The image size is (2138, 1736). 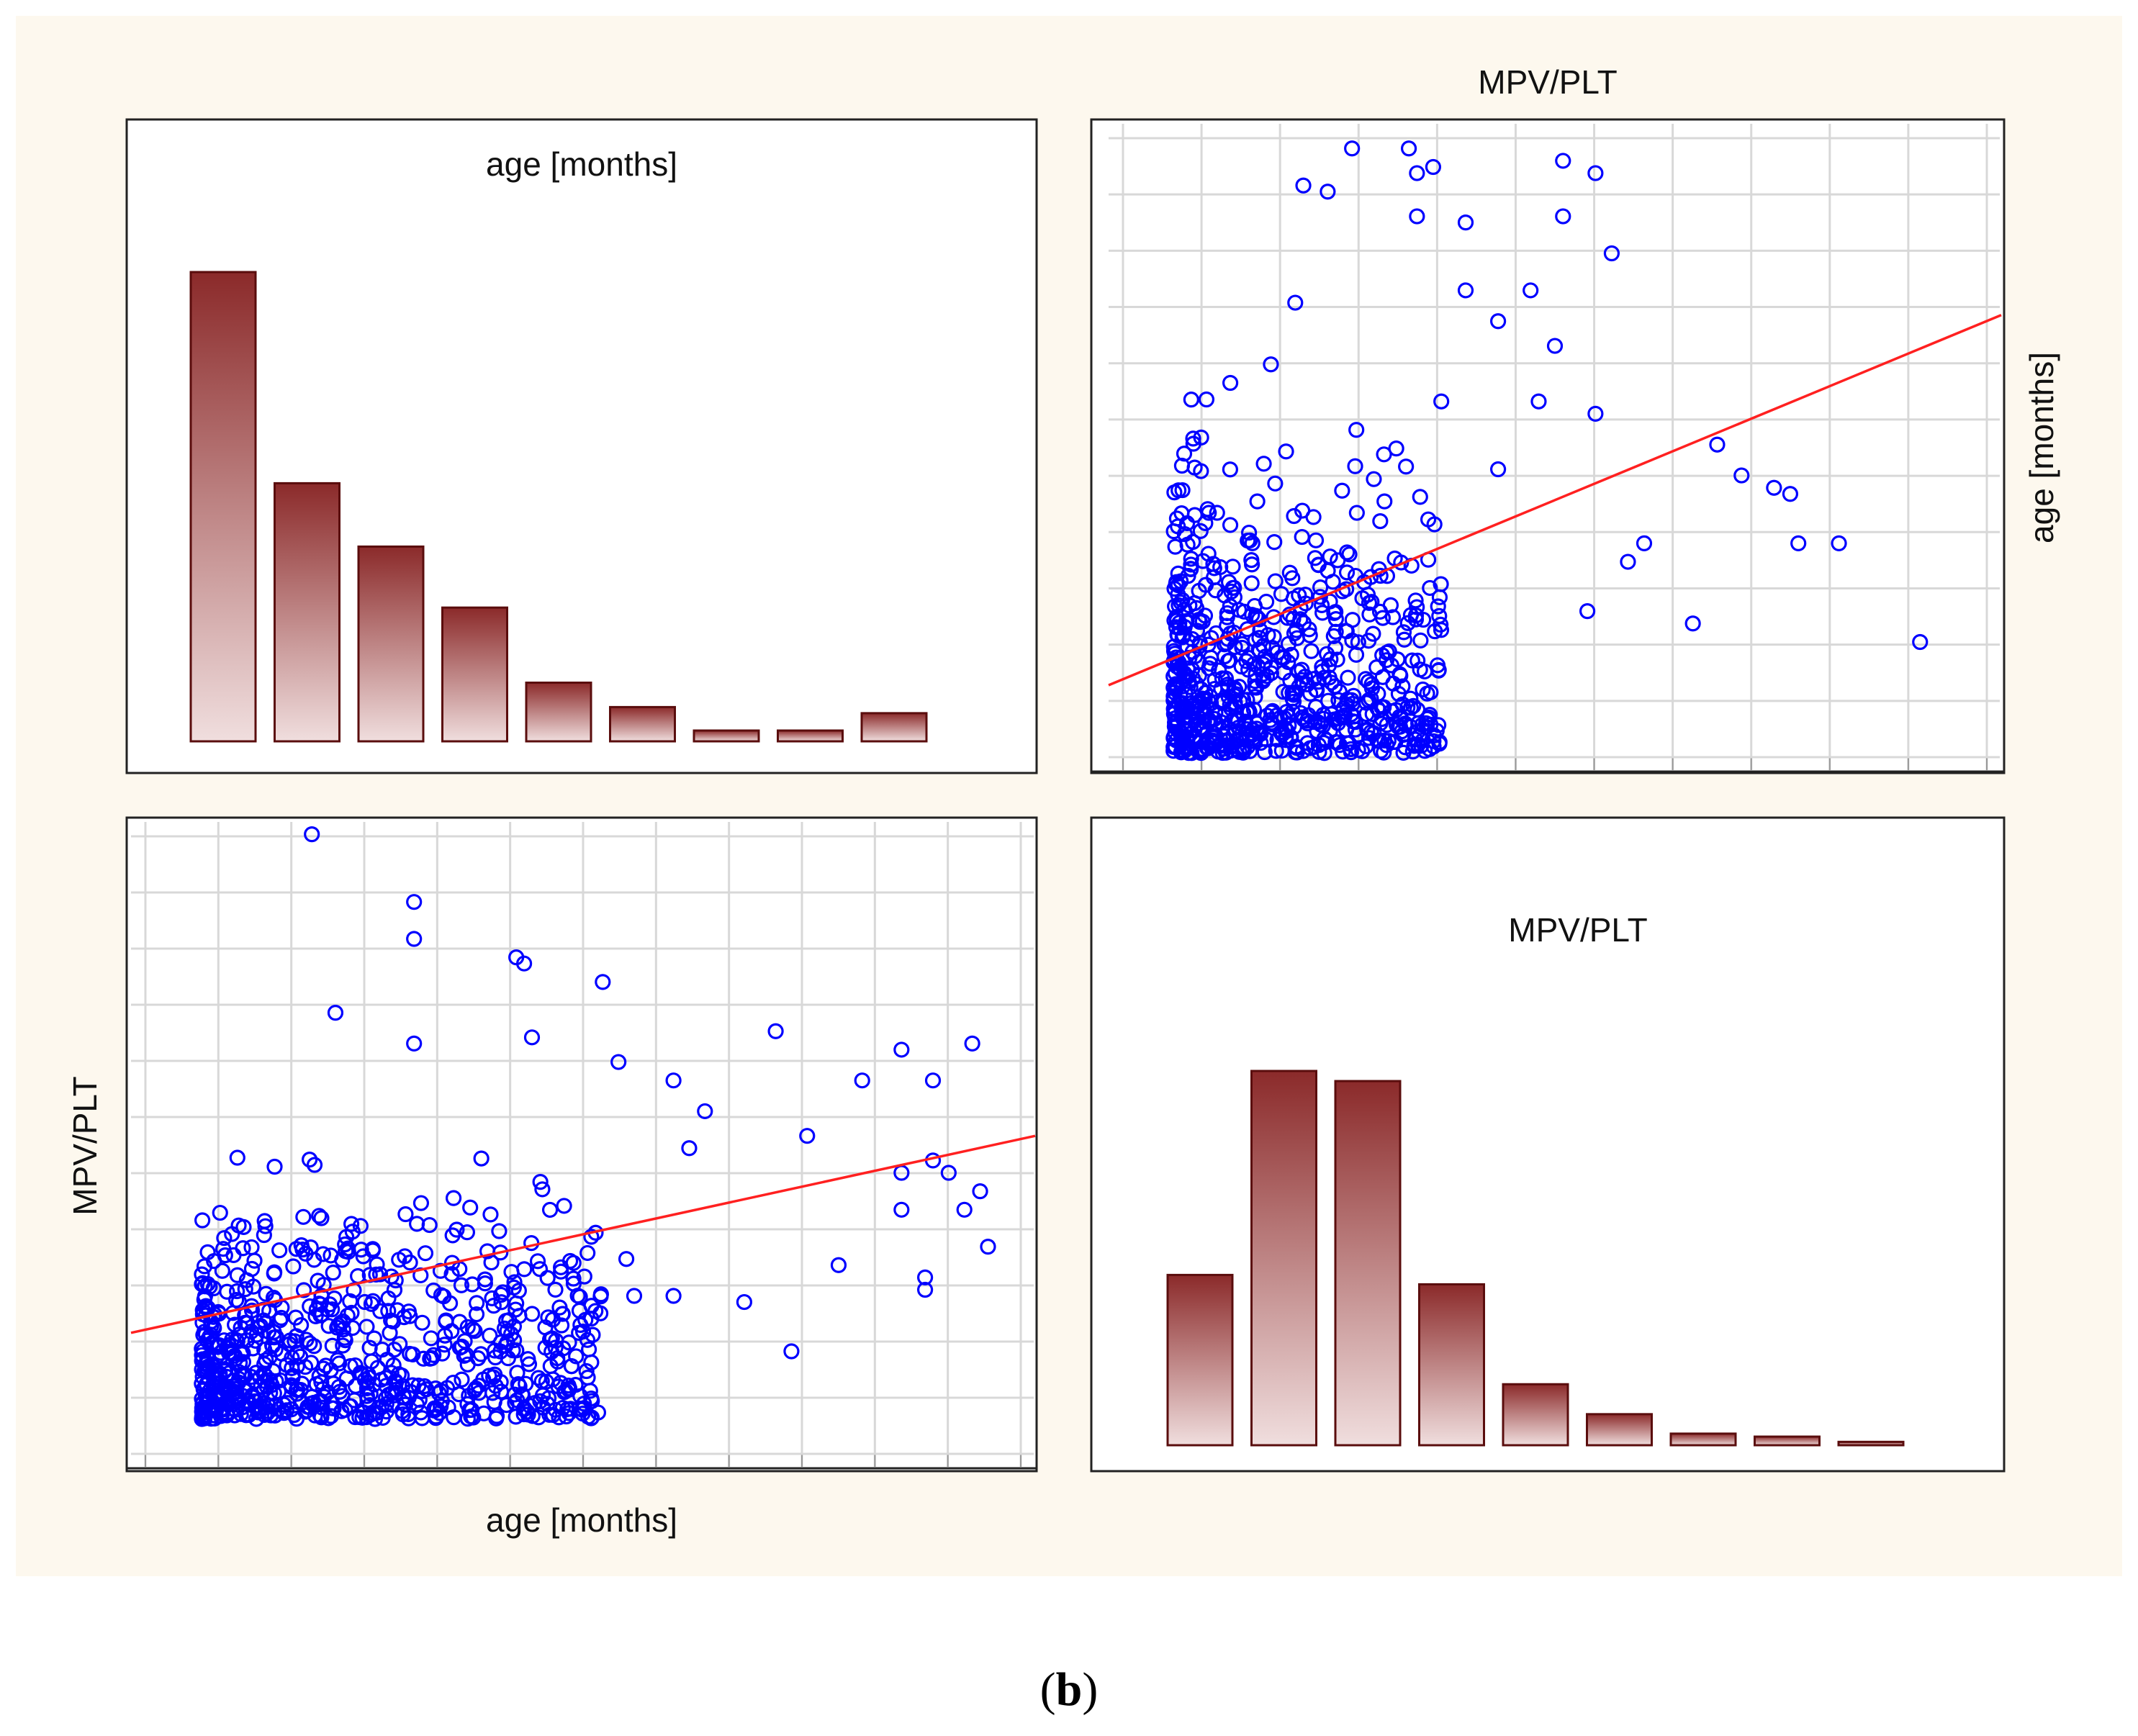 I want to click on caption-close: ), so click(x=1090, y=1690).